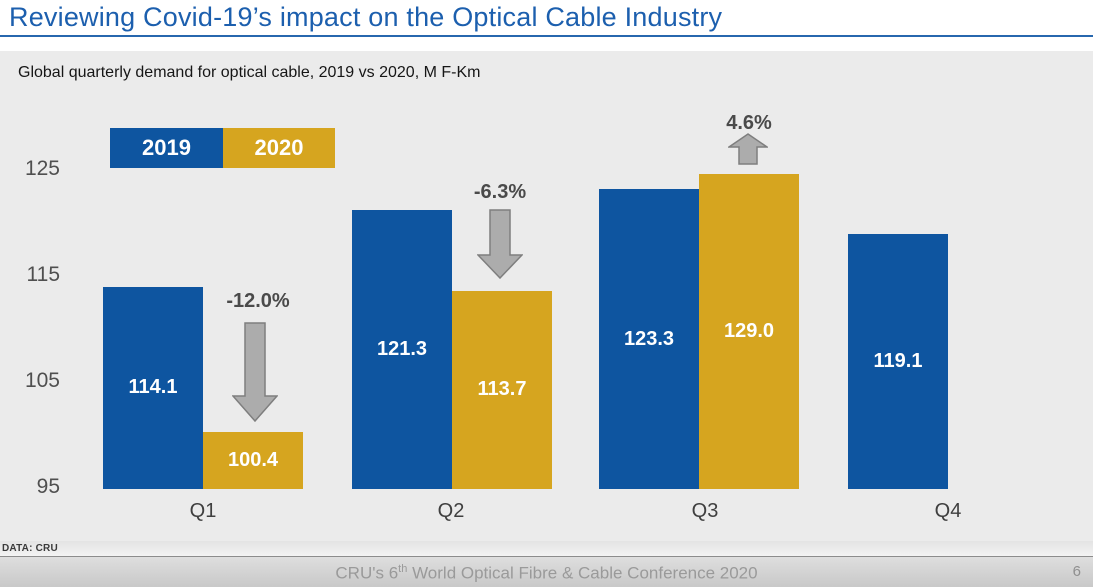 Image resolution: width=1093 pixels, height=587 pixels. What do you see at coordinates (255, 372) in the screenshot?
I see `decrease-arrow-icon-q1` at bounding box center [255, 372].